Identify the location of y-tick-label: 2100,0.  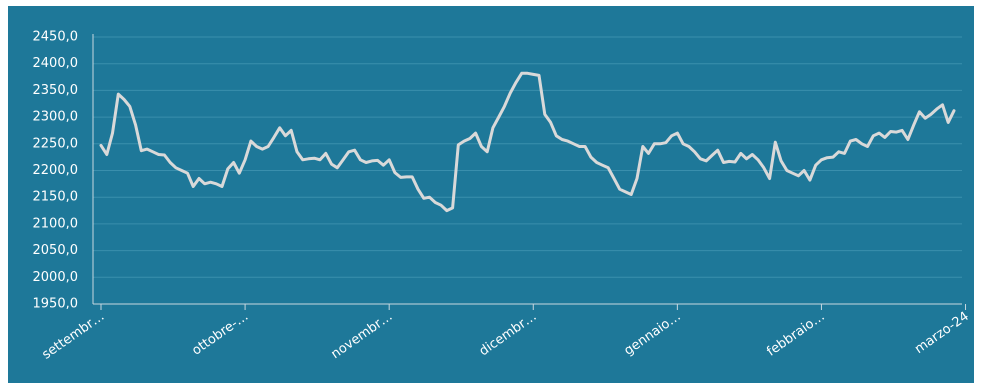
(56, 223).